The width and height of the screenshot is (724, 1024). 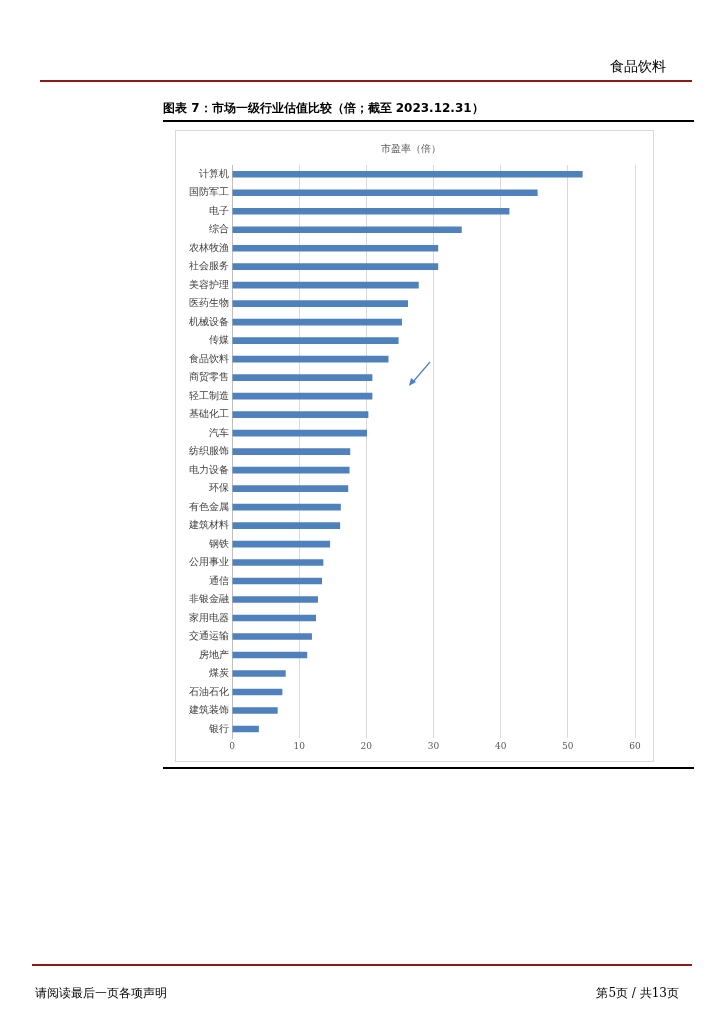 I want to click on text: 第5页 / 共13页, so click(x=637, y=993).